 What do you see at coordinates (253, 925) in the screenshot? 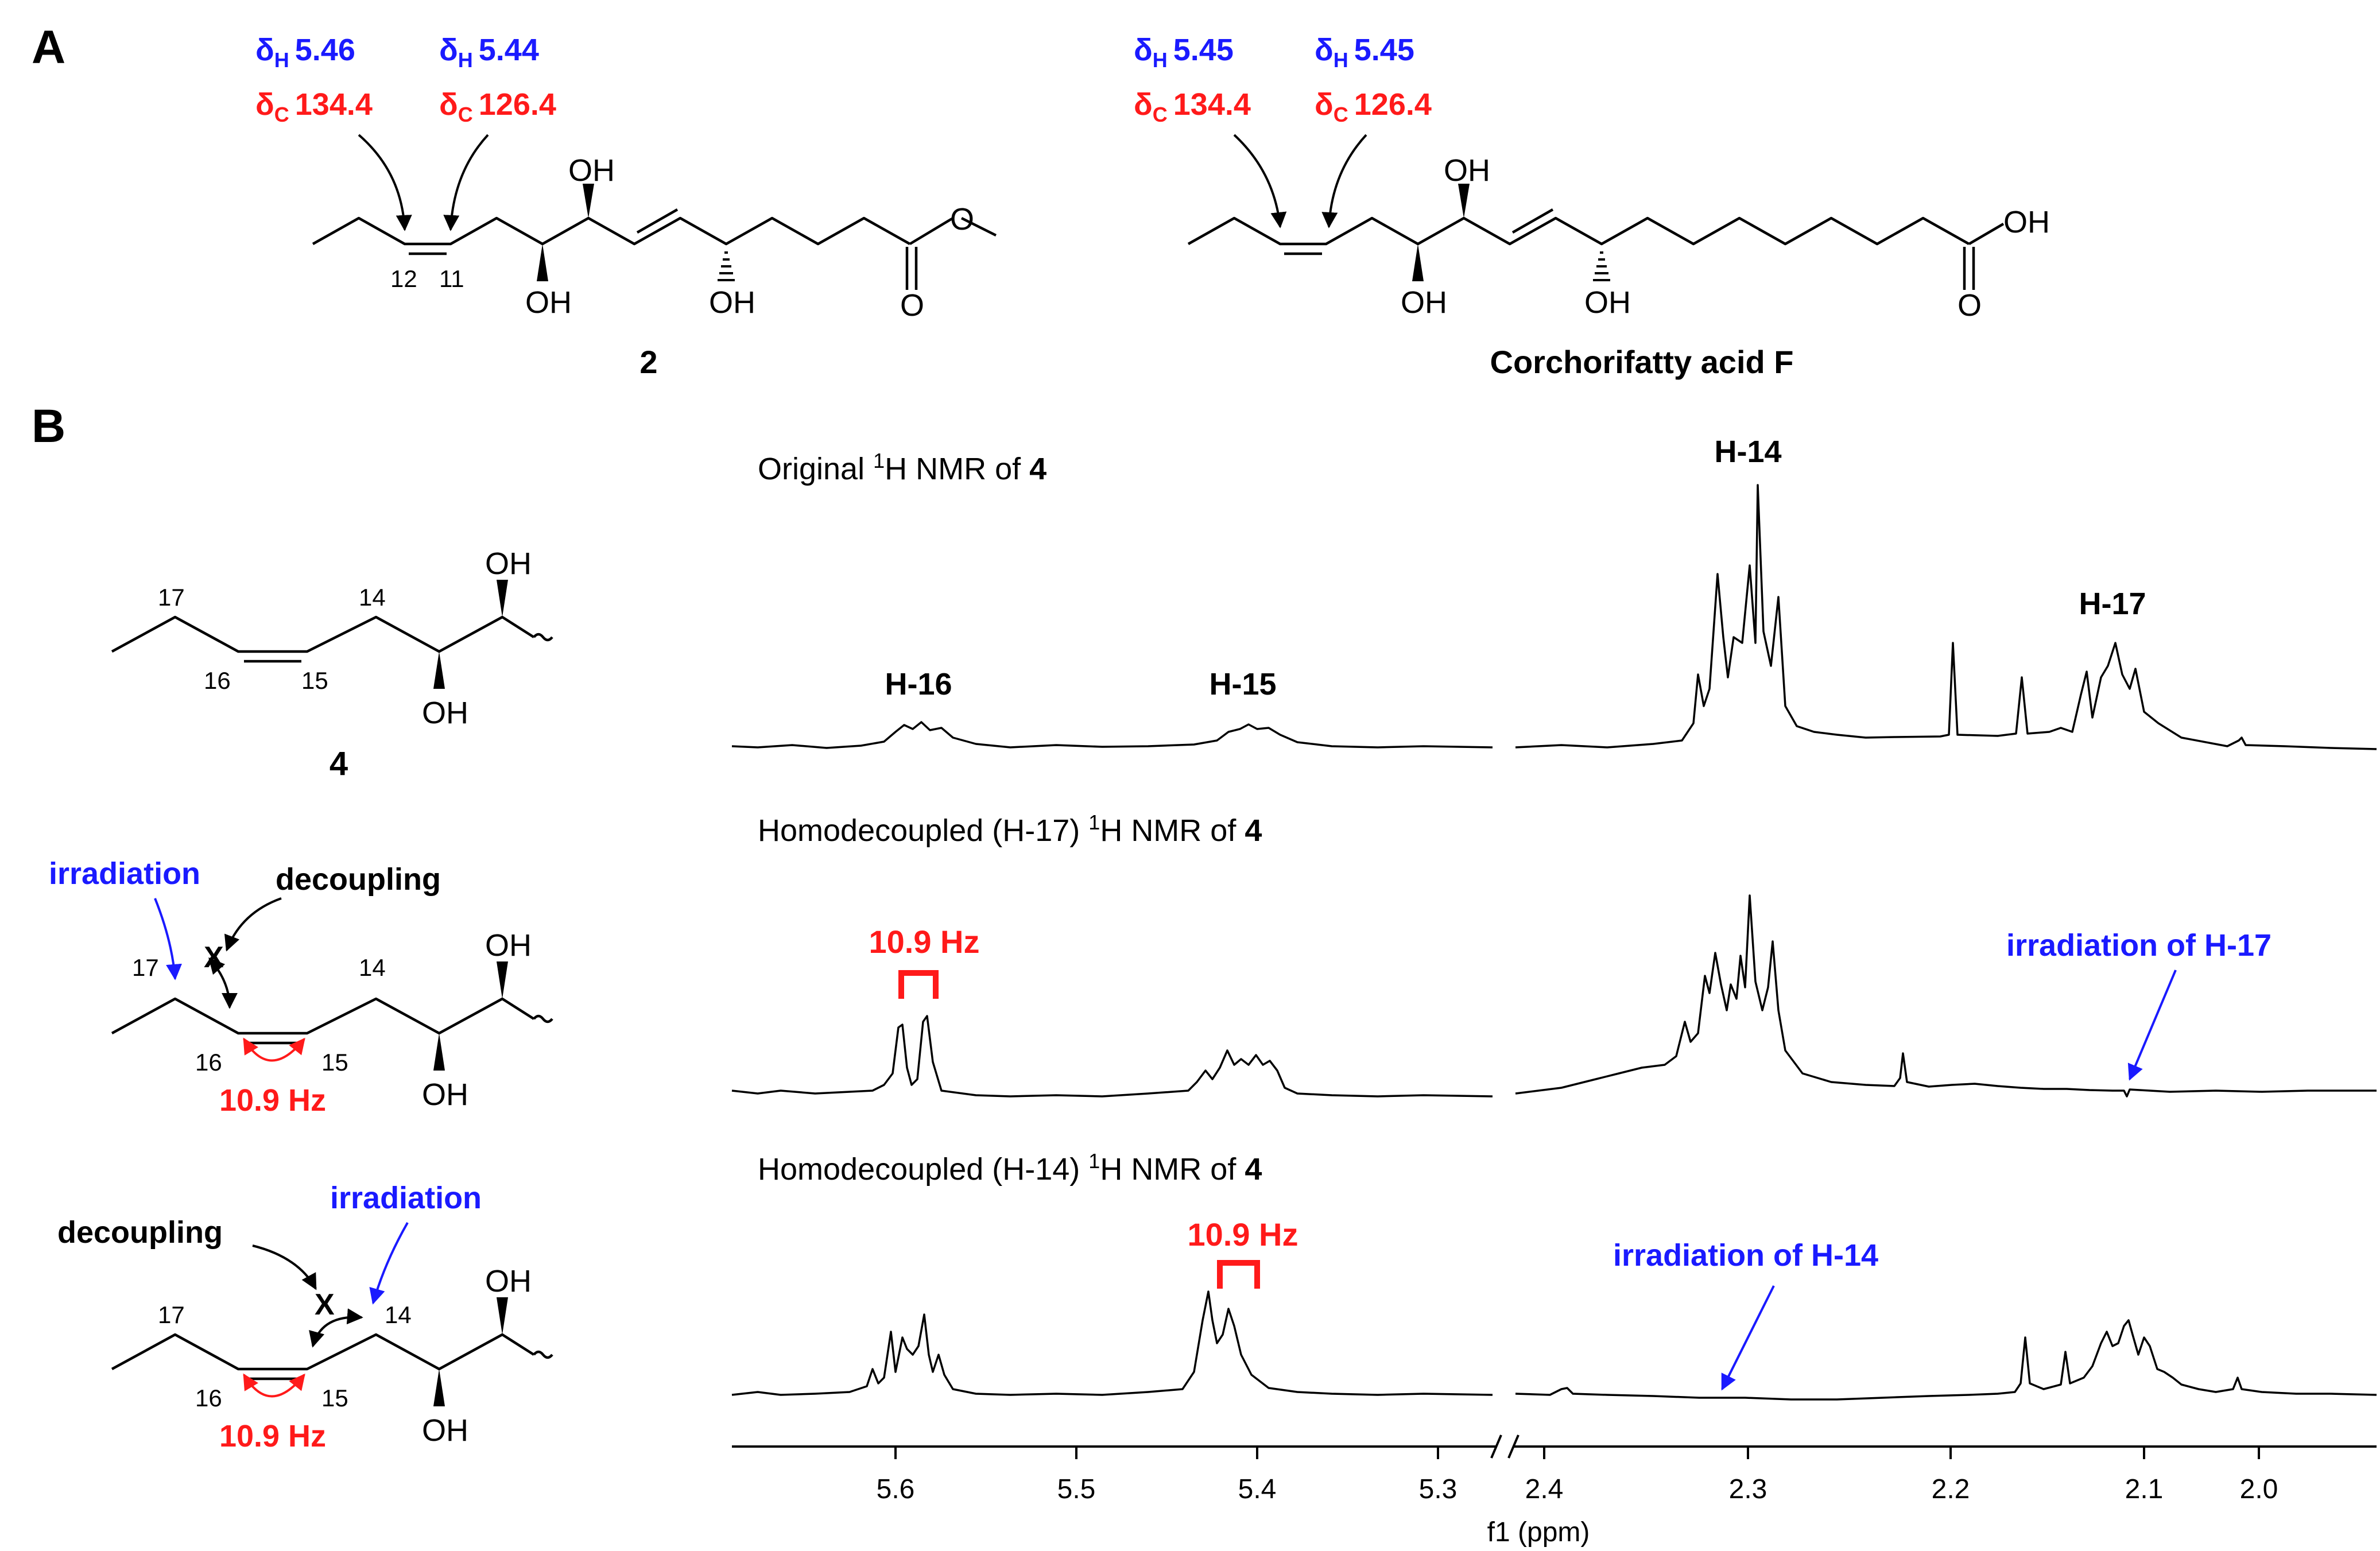
I see `s17-decoupling-arrow` at bounding box center [253, 925].